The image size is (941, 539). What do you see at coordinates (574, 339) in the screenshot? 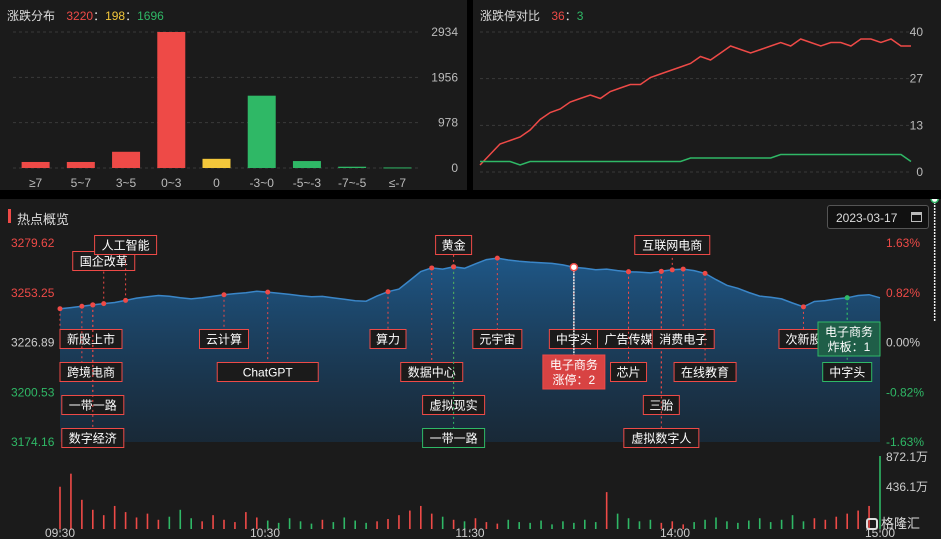
I see `marker-label: 中字头` at bounding box center [574, 339].